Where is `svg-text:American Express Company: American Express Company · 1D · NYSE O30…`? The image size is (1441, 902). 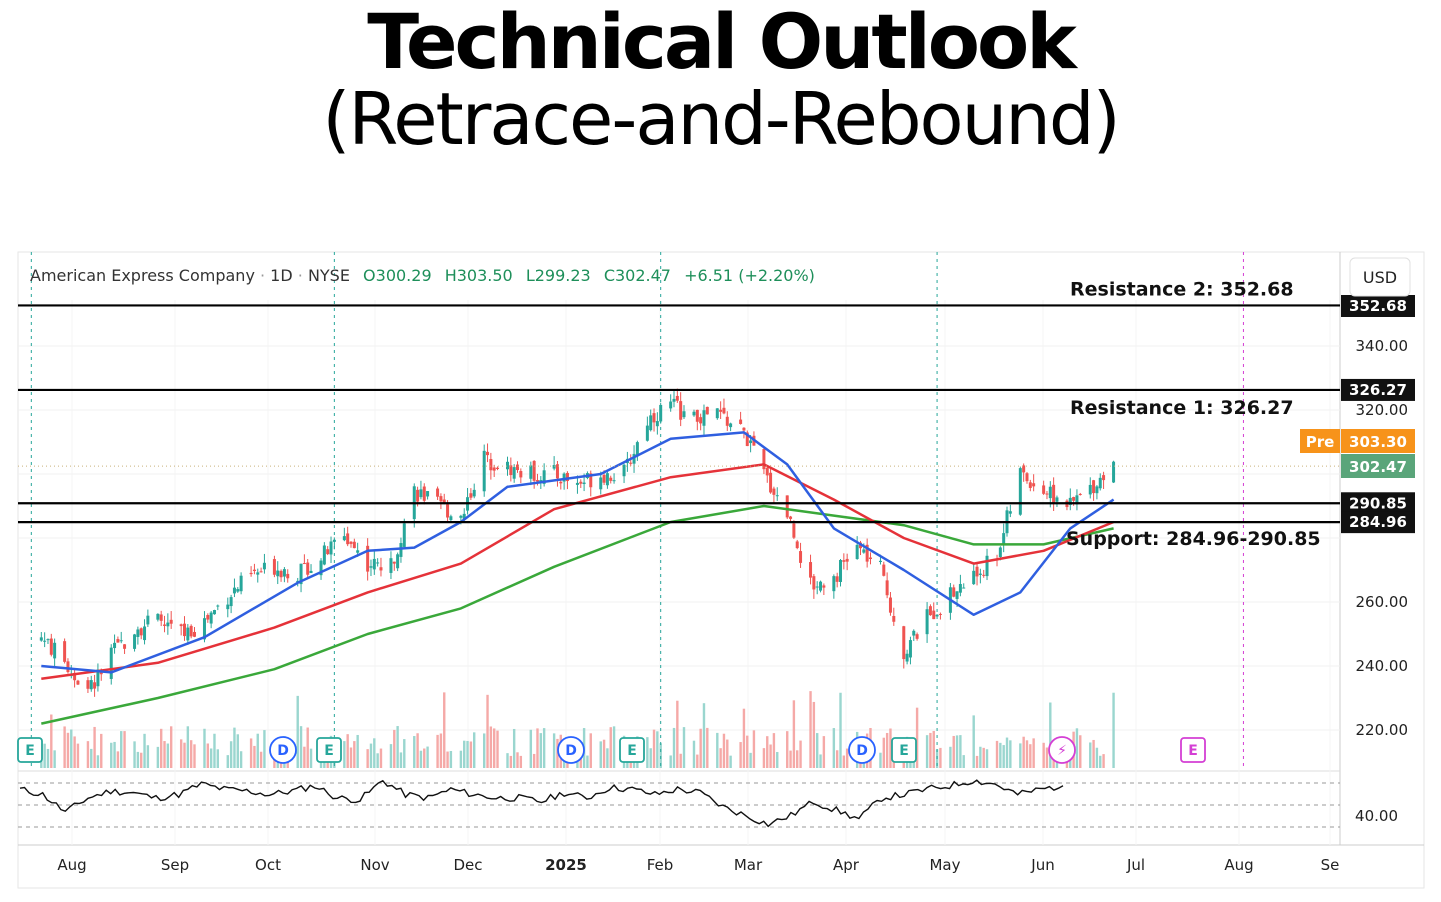 svg-text:American Express Company: American Express Company · 1D · NYSE O30… is located at coordinates (422, 275).